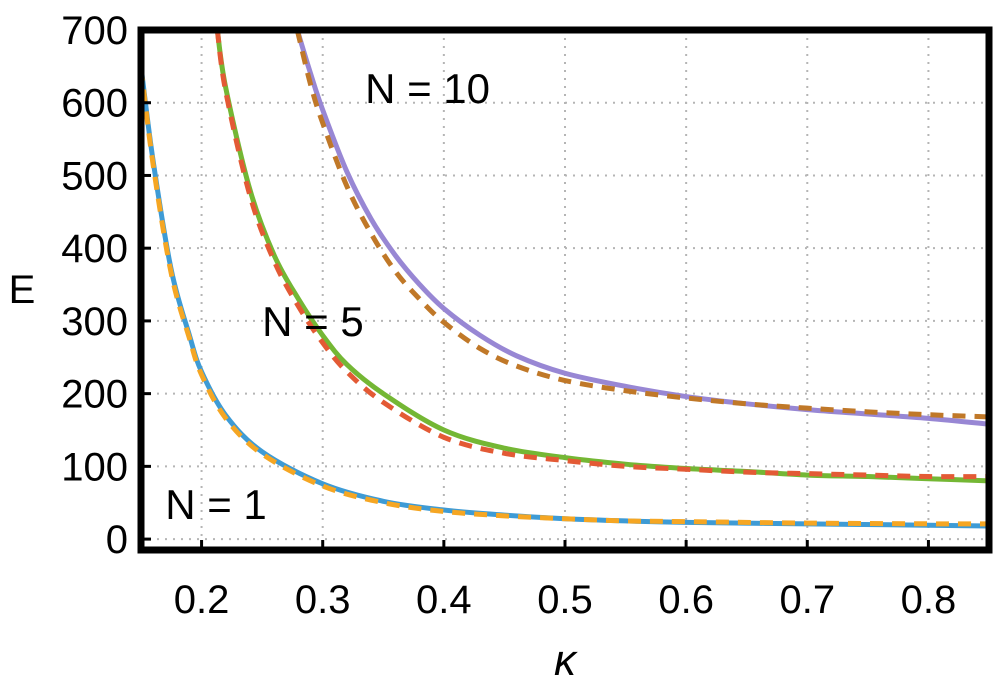 This screenshot has height=692, width=996. Describe the element at coordinates (94, 176) in the screenshot. I see `y-tick-label: 500` at that location.